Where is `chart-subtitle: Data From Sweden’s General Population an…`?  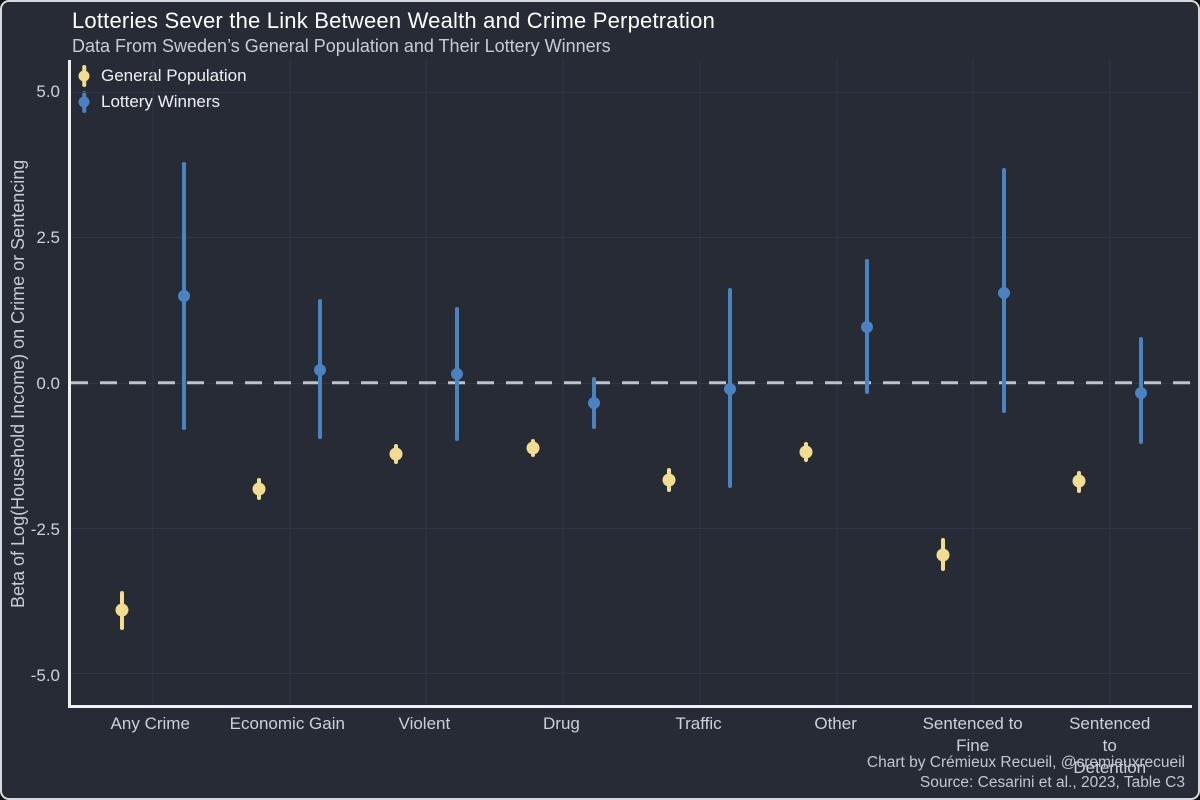 chart-subtitle: Data From Sweden’s General Population an… is located at coordinates (341, 46).